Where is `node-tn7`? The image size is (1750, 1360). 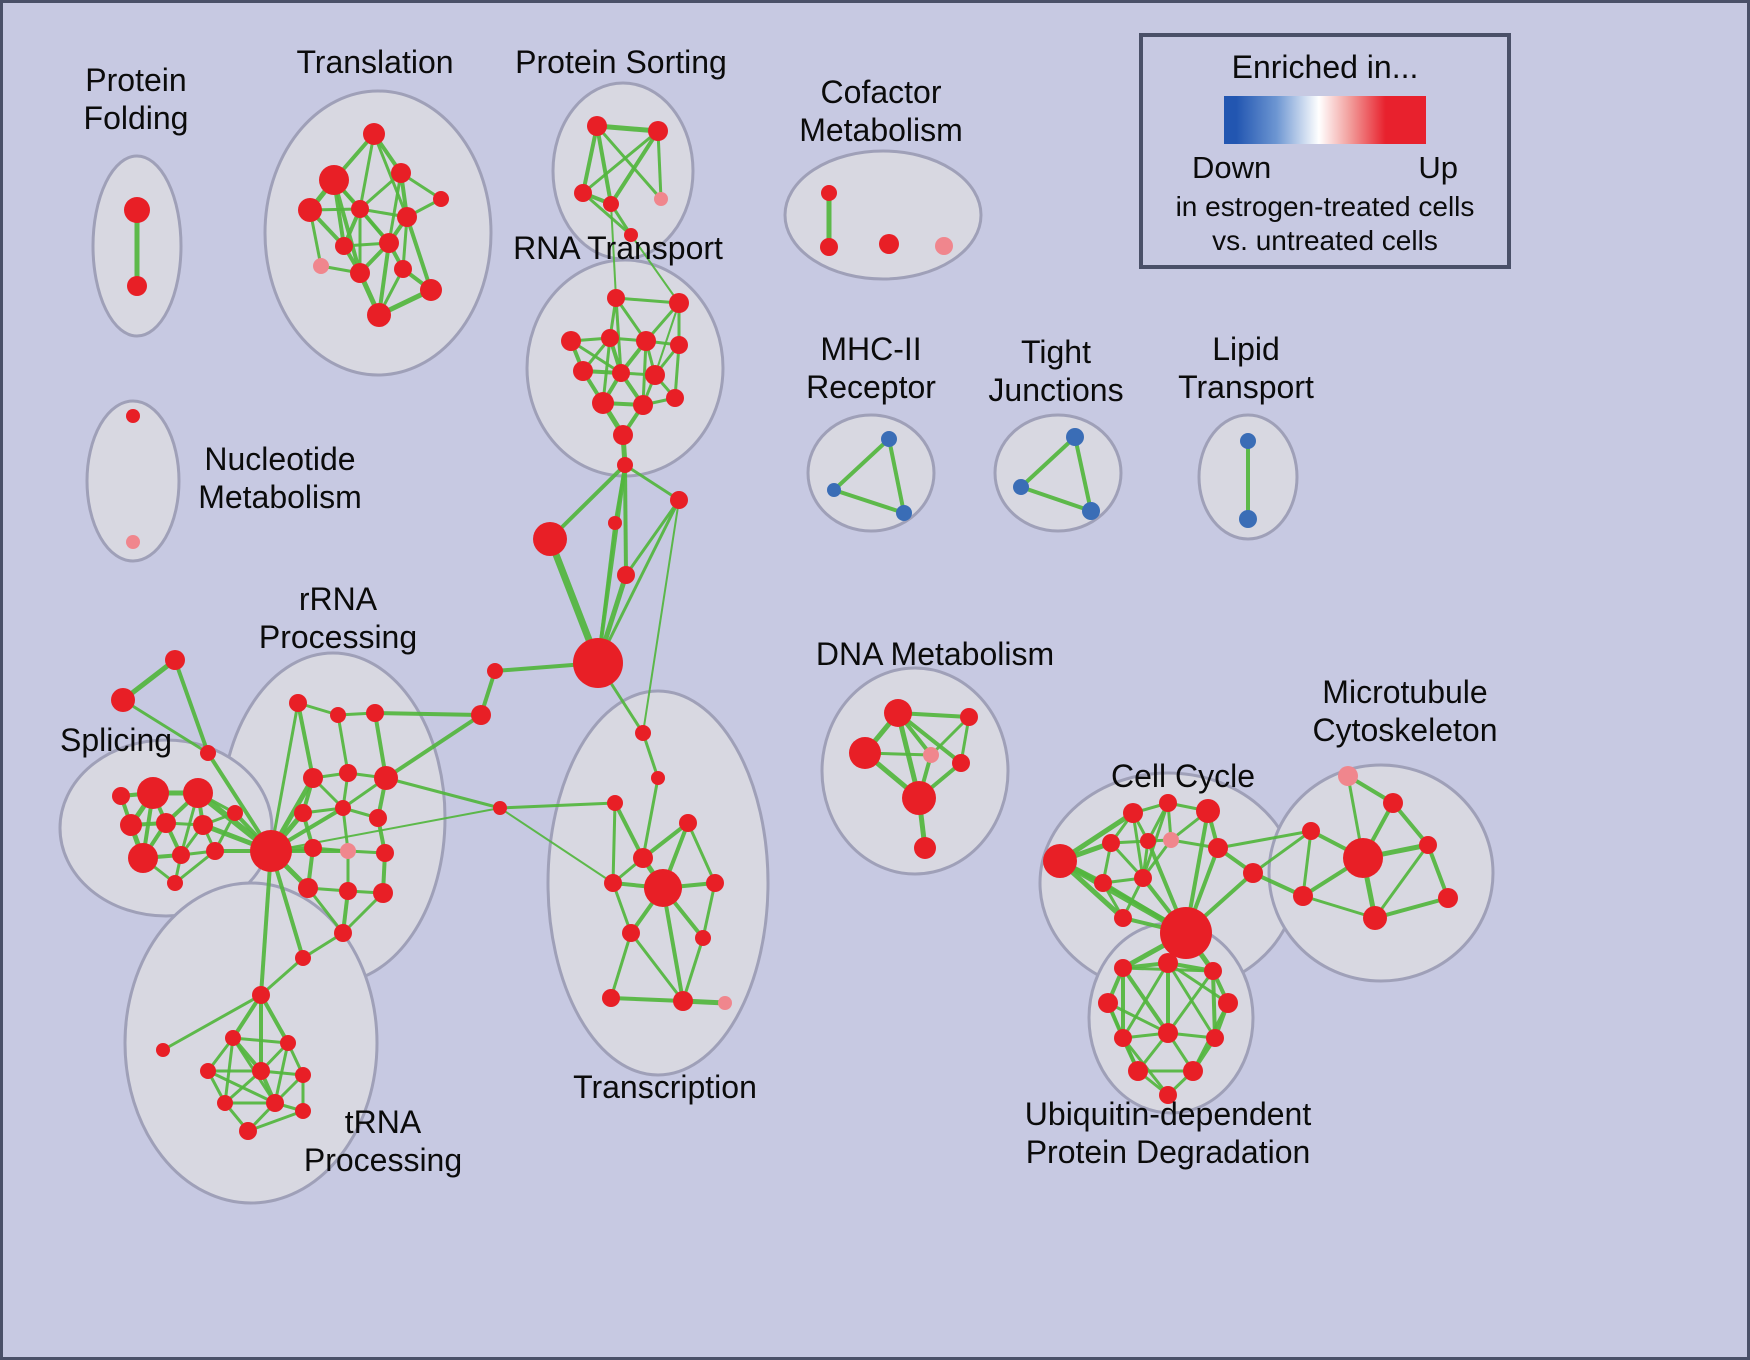
node-tn7 is located at coordinates (303, 1075).